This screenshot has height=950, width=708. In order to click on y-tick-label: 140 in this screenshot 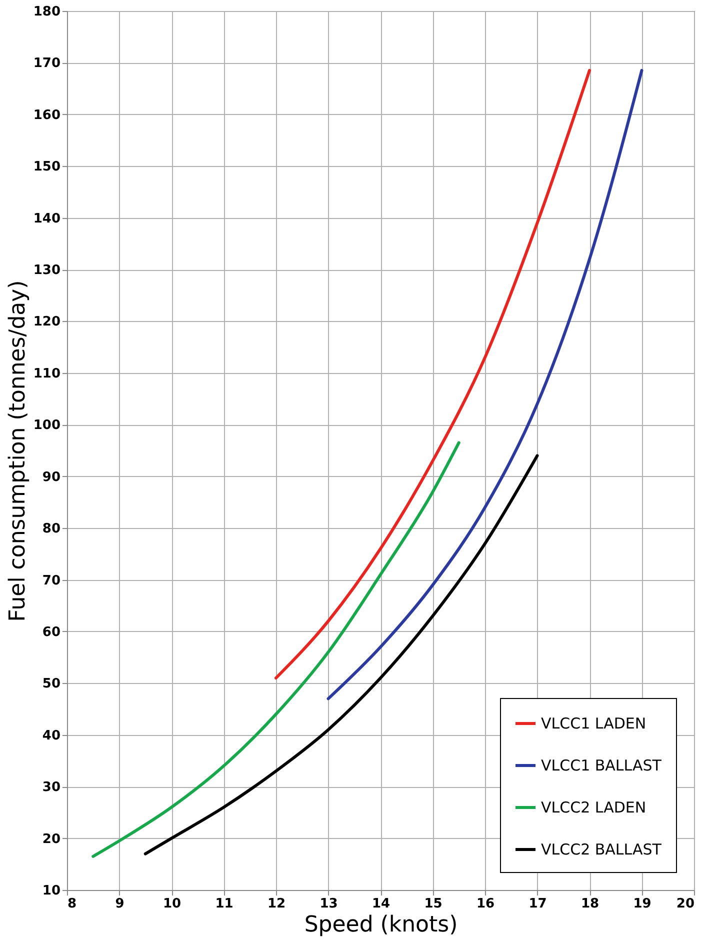, I will do `click(46, 218)`.